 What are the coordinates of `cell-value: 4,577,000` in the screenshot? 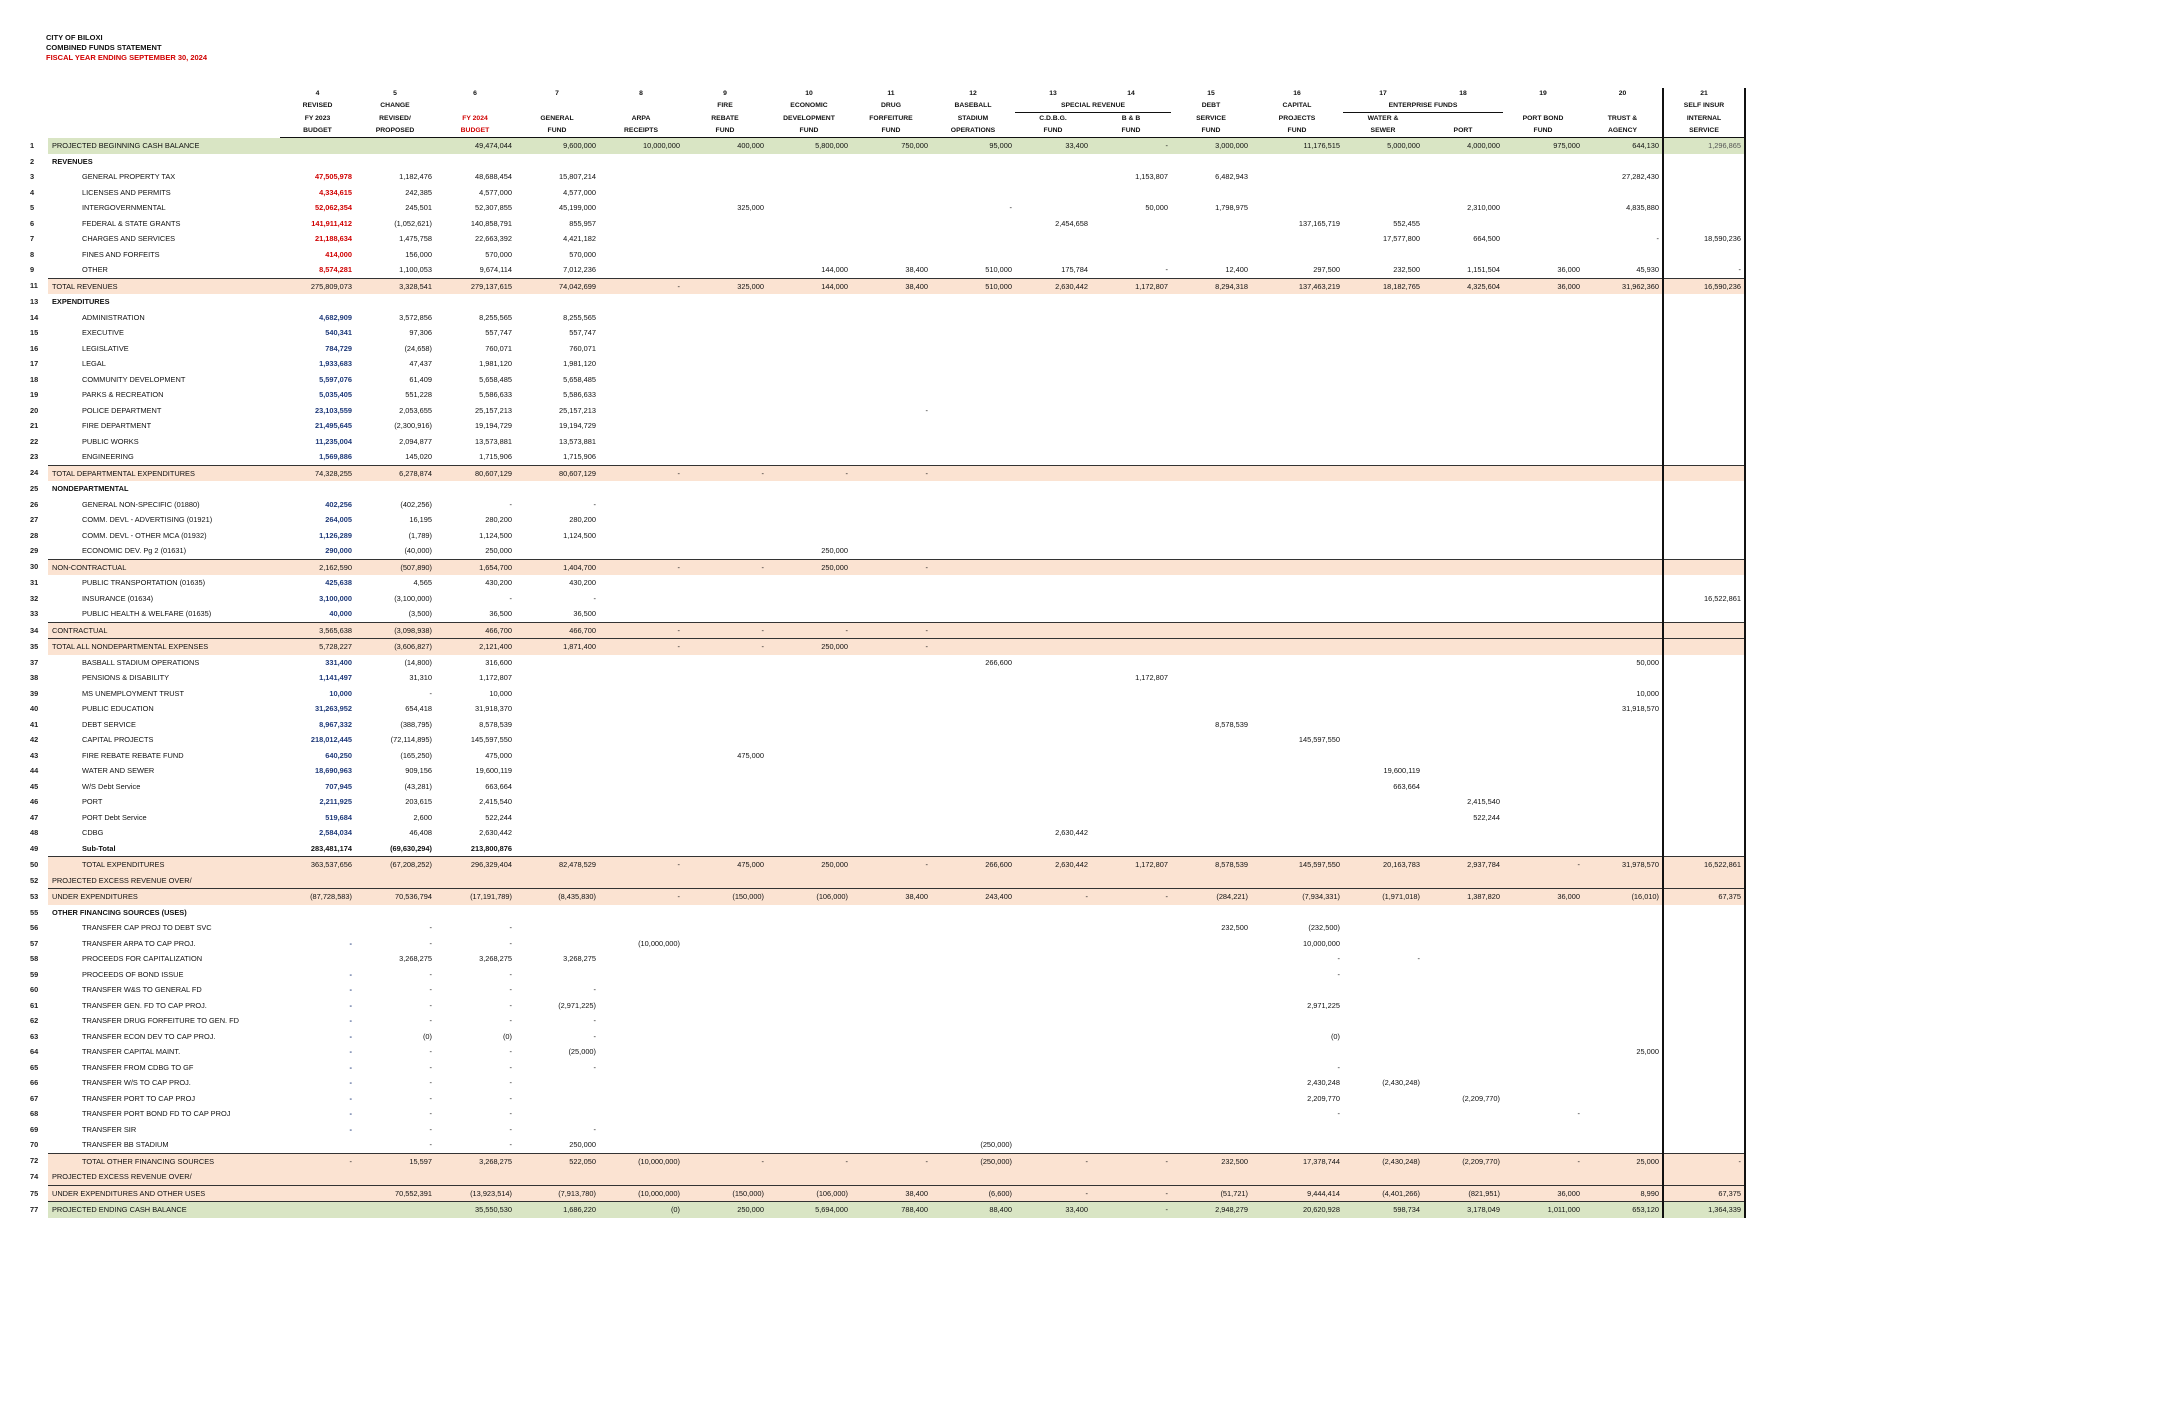 It's located at (495, 192).